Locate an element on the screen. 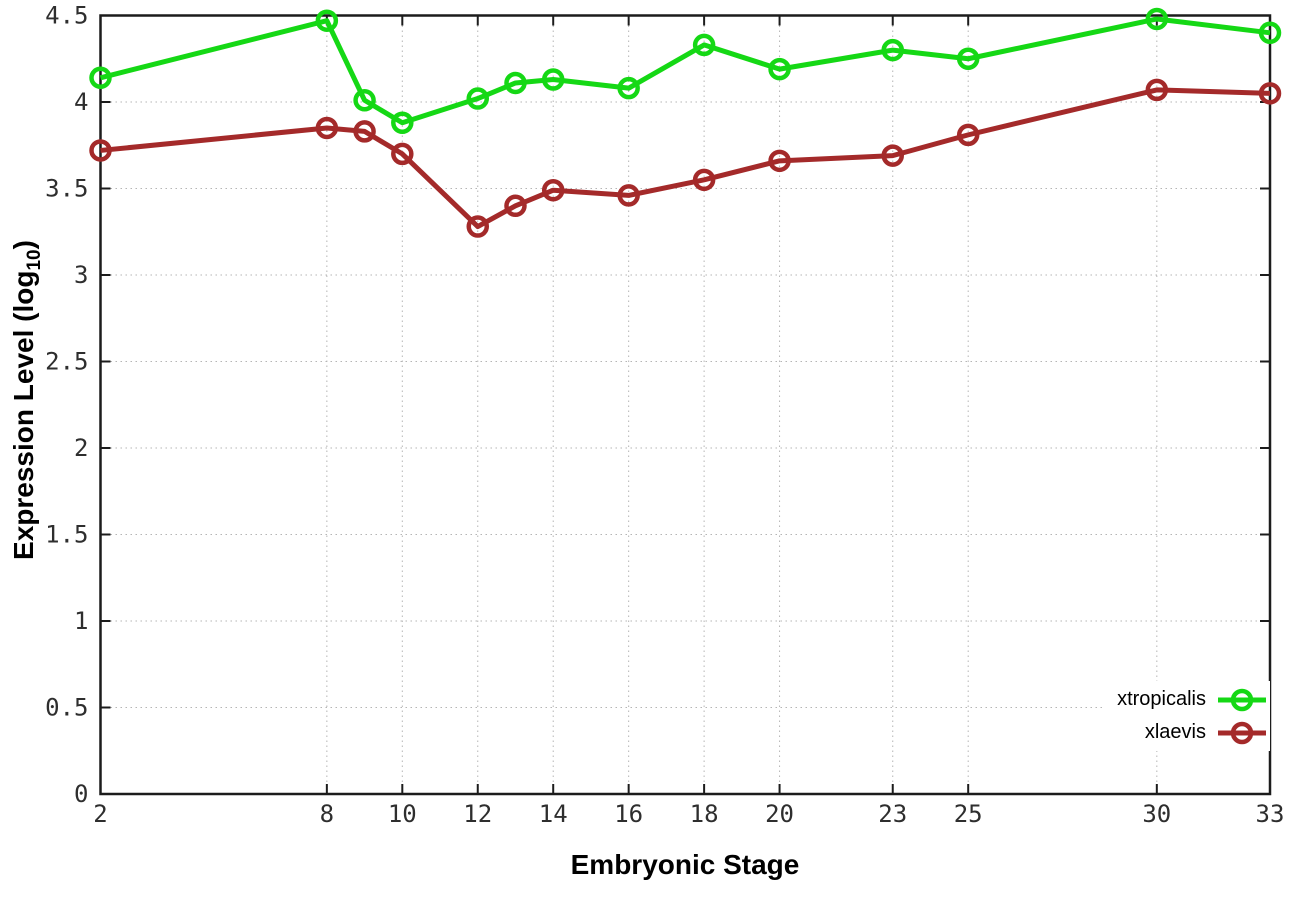 This screenshot has width=1296, height=907. legend-item-xtropicalis: xtropicalis is located at coordinates (1191, 699).